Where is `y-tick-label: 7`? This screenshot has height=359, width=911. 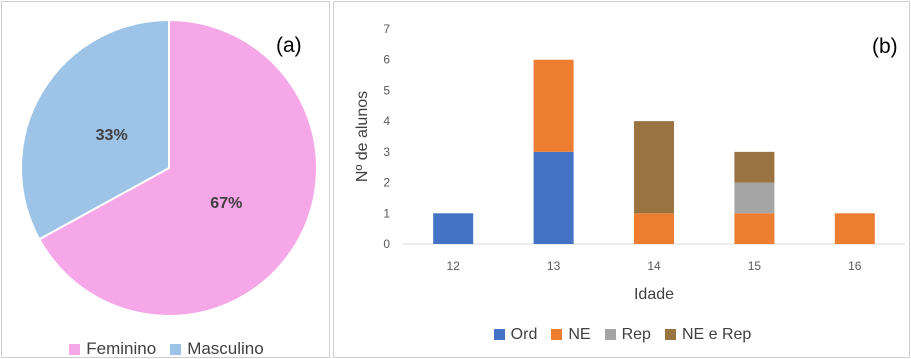
y-tick-label: 7 is located at coordinates (386, 29).